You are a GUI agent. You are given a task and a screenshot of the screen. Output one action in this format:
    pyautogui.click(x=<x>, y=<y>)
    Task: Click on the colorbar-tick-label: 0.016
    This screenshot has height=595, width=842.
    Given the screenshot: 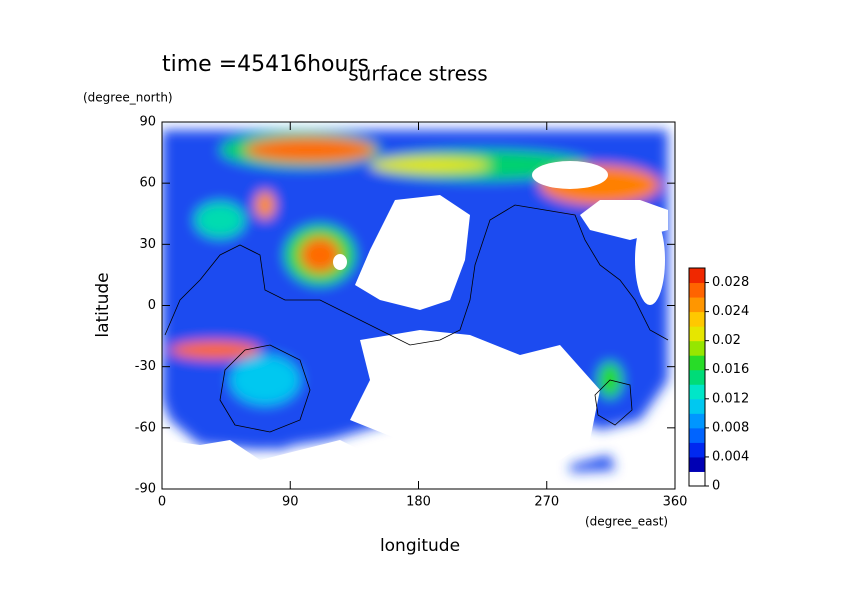 What is the action you would take?
    pyautogui.click(x=730, y=369)
    